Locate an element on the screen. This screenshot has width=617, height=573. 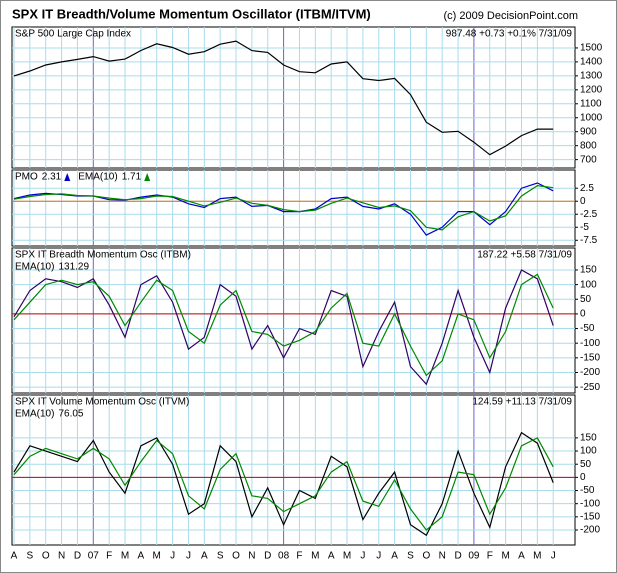
panel is located at coordinates (293, 208).